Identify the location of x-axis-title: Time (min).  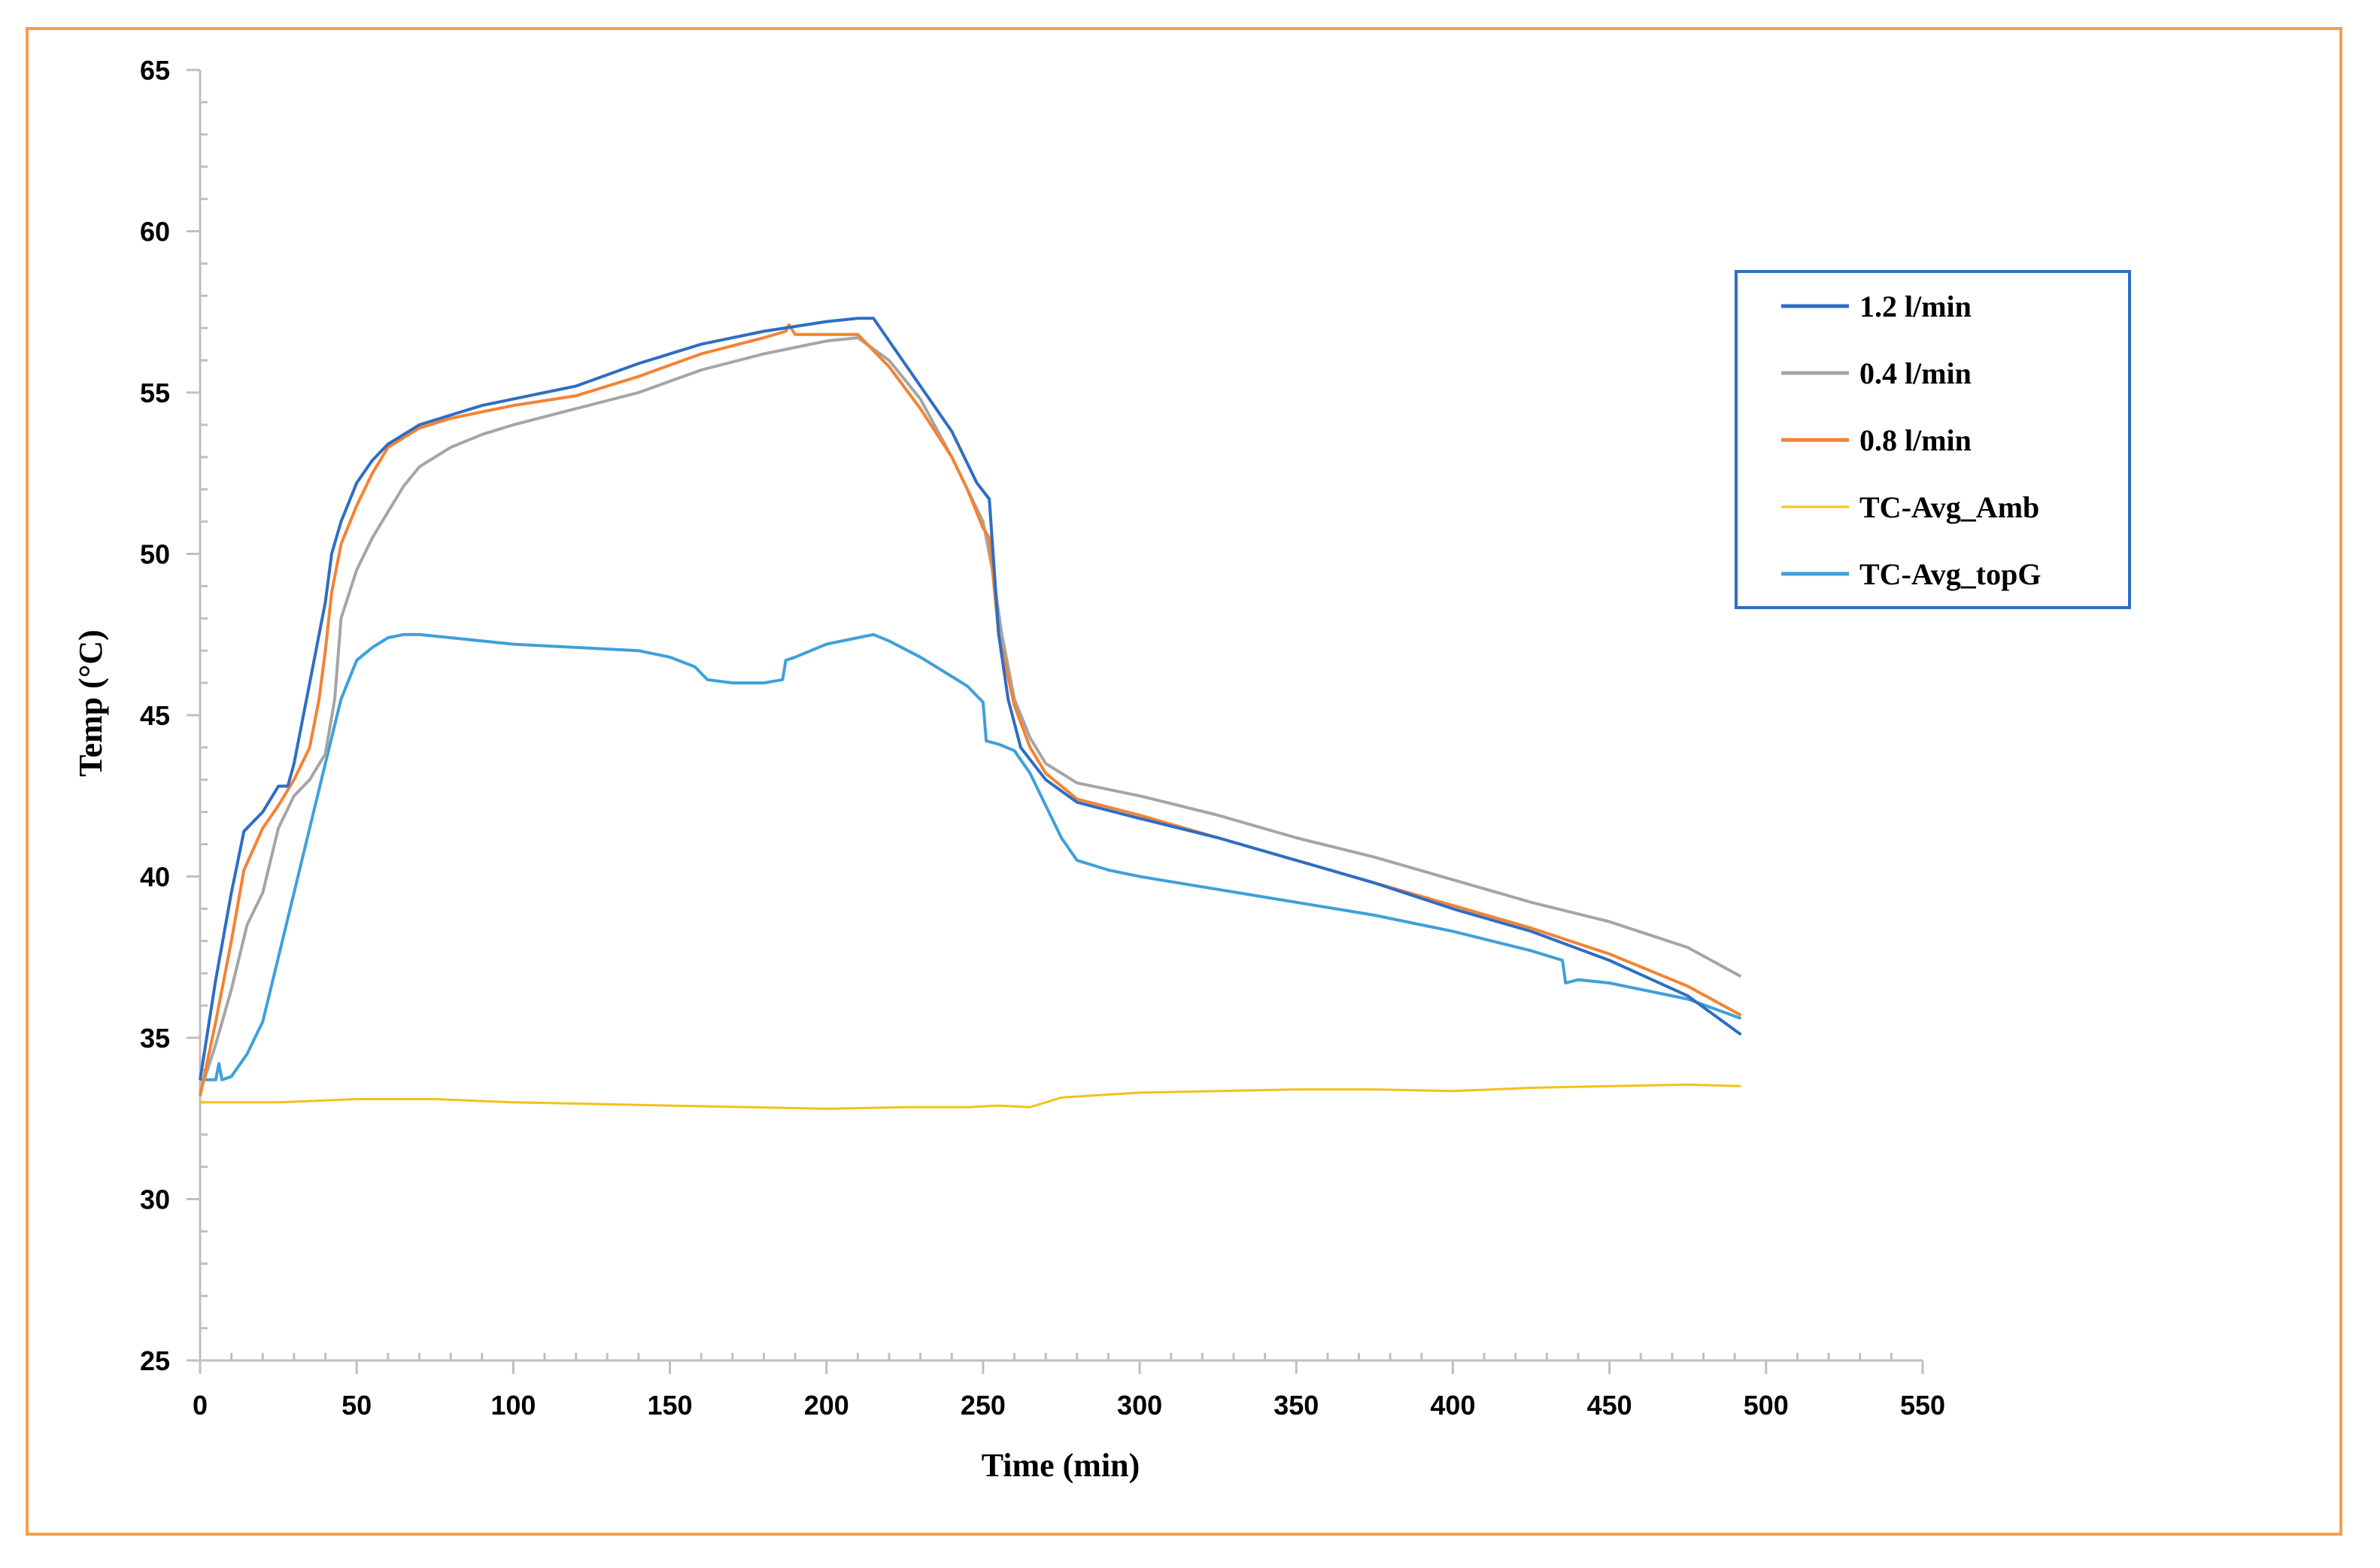
(1061, 1465).